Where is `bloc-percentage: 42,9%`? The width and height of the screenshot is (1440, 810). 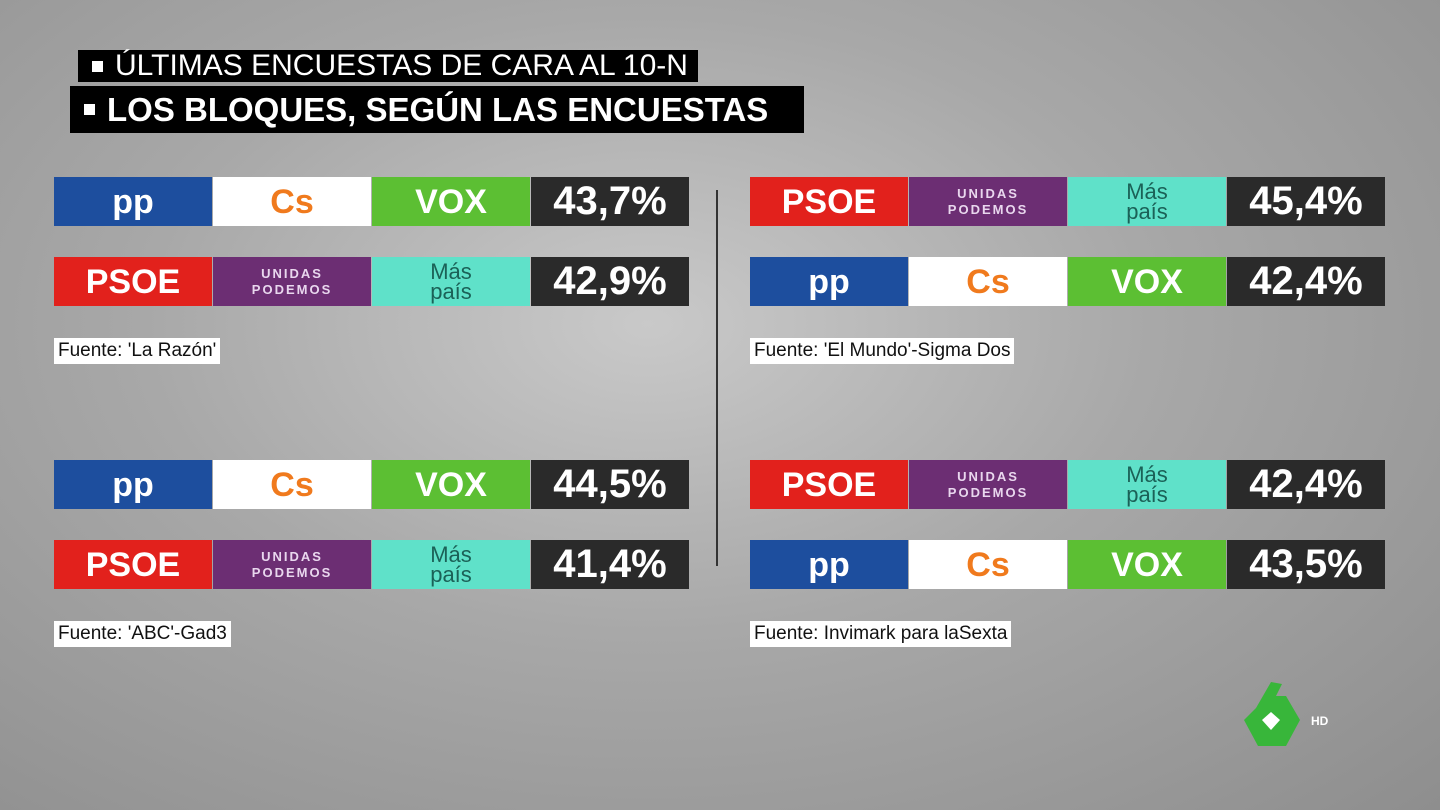
bloc-percentage: 42,9% is located at coordinates (610, 281).